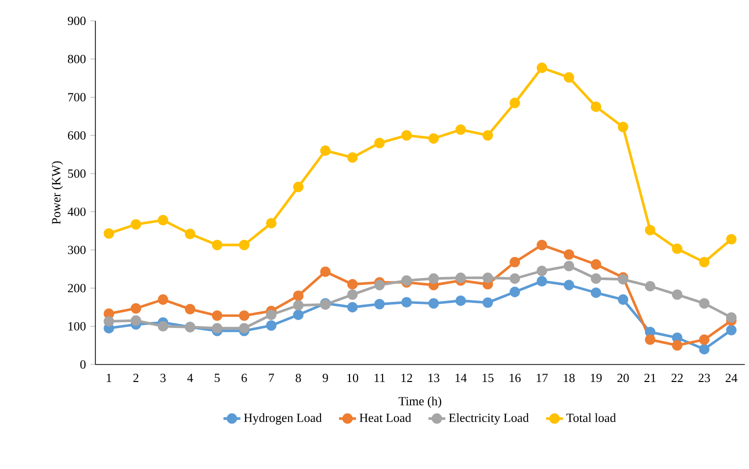  Describe the element at coordinates (515, 378) in the screenshot. I see `x-tick-label: 16` at that location.